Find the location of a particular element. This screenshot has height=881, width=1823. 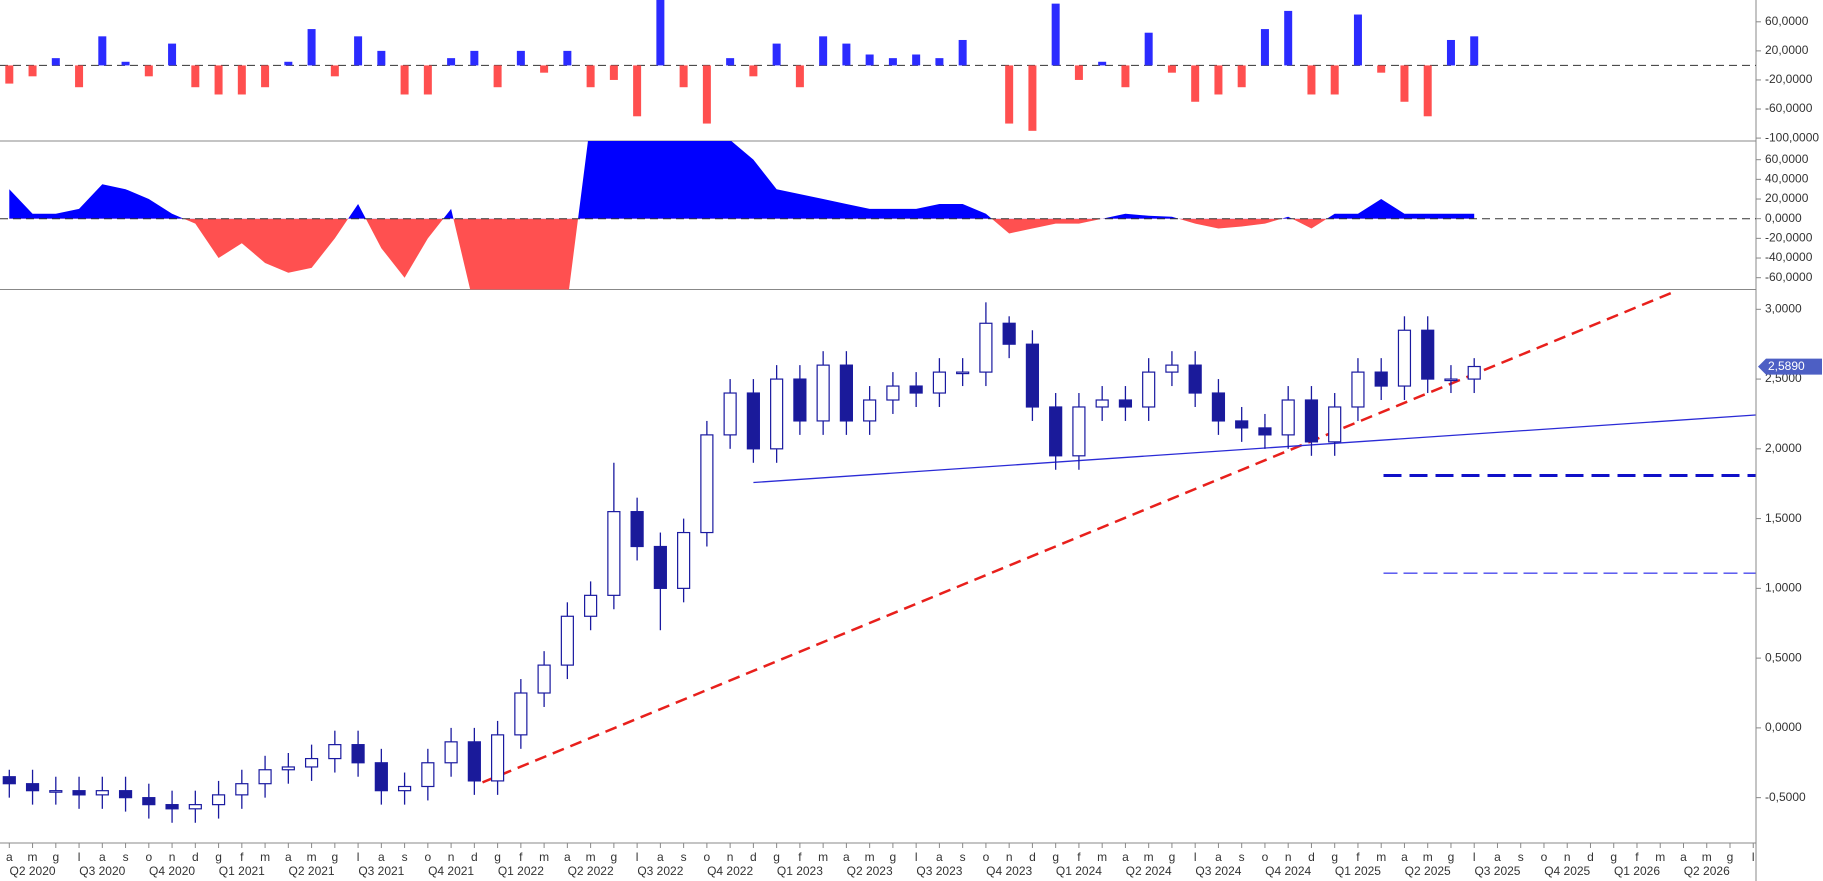

quarter-label: Q1 2022 is located at coordinates (521, 871).